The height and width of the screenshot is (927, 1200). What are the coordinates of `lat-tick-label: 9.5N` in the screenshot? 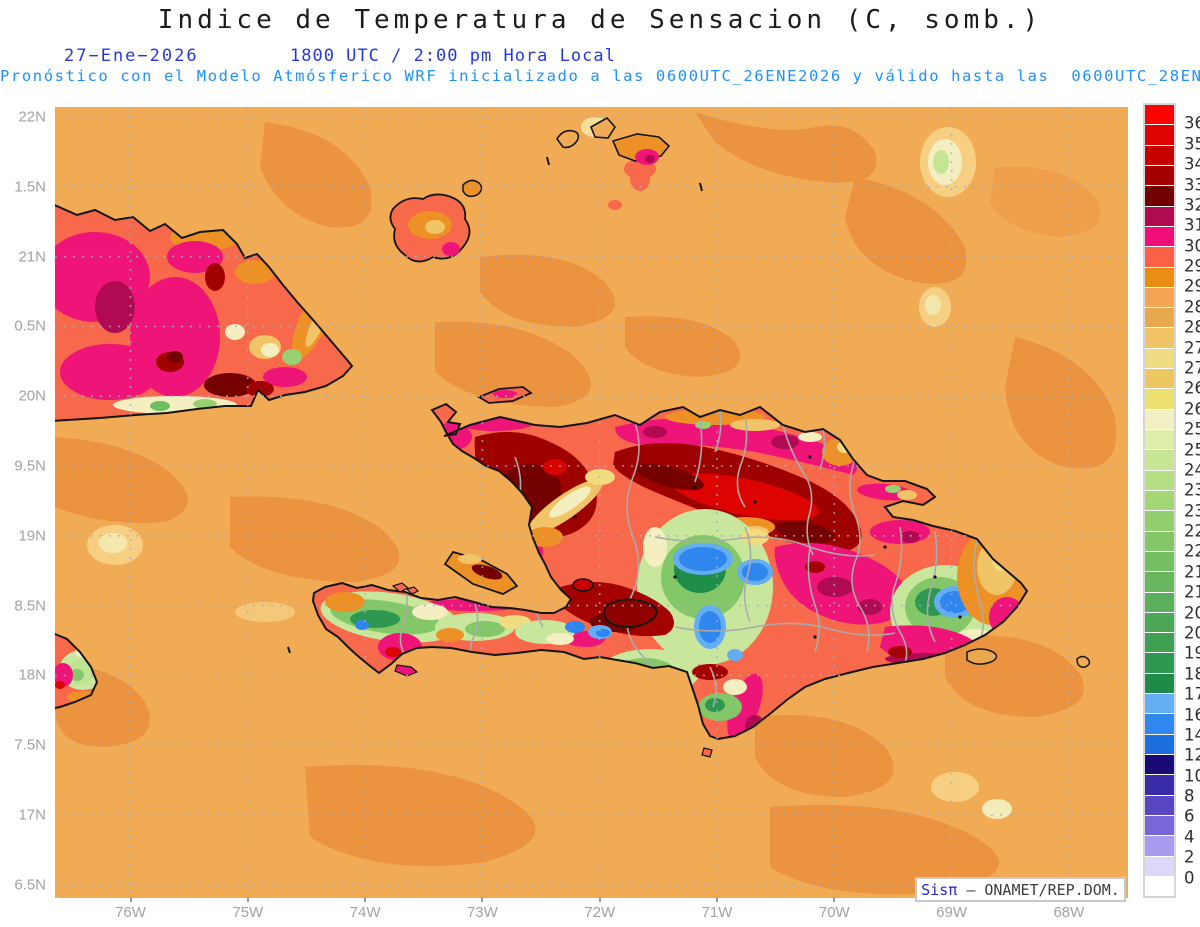 It's located at (30, 466).